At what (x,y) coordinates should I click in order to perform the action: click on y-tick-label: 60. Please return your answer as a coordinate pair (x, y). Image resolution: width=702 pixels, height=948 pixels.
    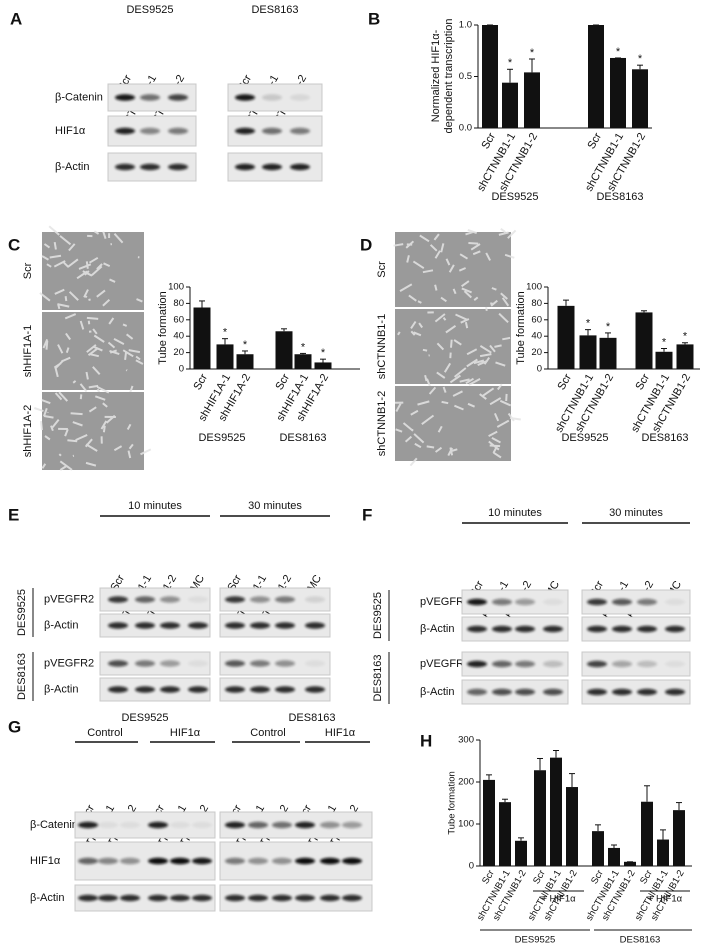
    Looking at the image, I should click on (178, 319).